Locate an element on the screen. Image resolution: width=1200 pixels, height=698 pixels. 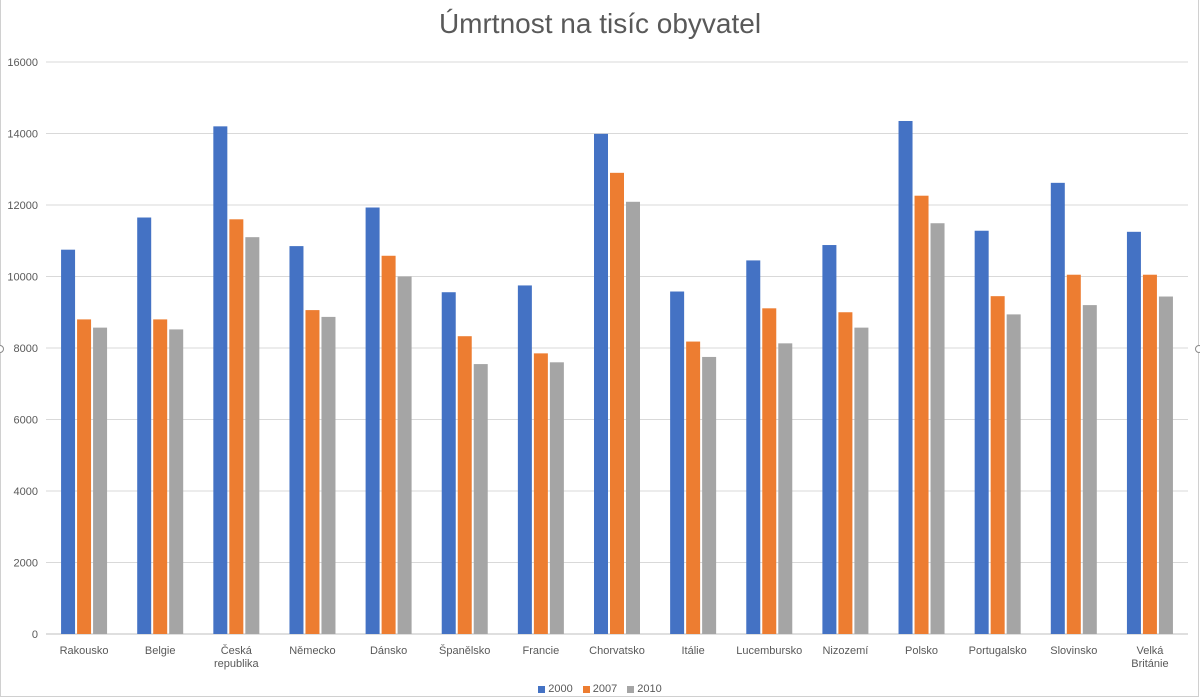
x-tick-label: Nizozemí is located at coordinates (845, 651).